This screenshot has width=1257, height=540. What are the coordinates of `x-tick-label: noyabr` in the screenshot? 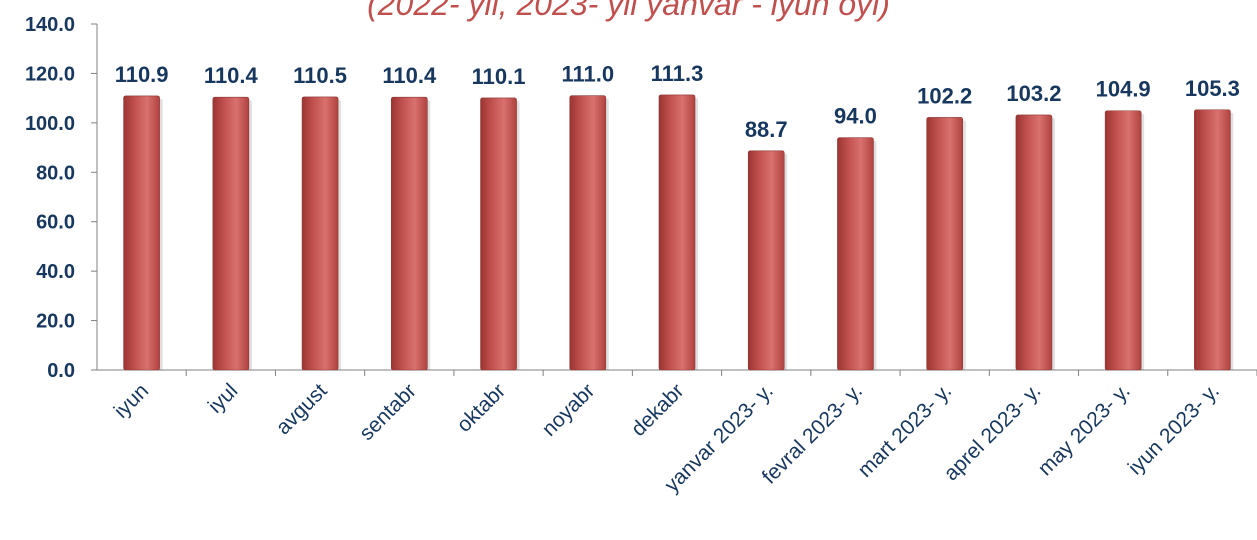 It's located at (569, 410).